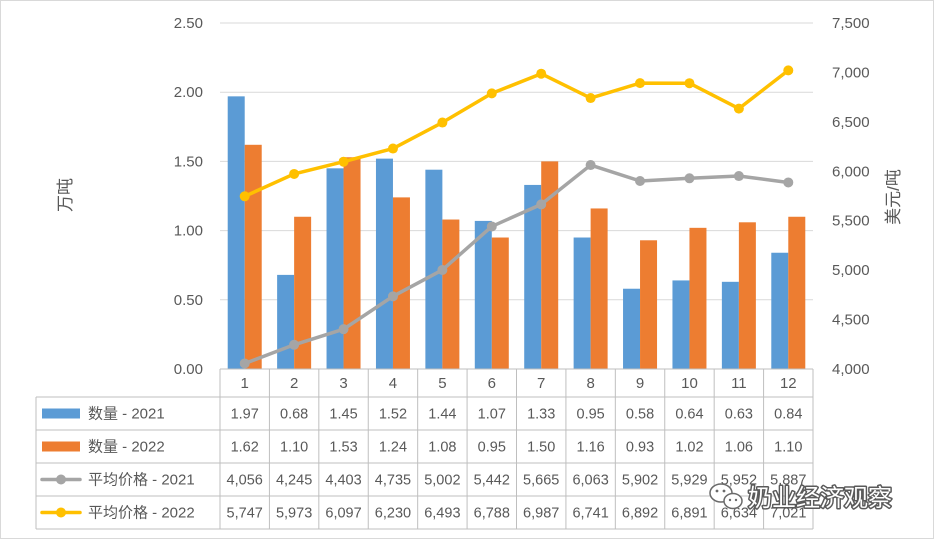 The height and width of the screenshot is (539, 934). I want to click on category-label: 8, so click(590, 383).